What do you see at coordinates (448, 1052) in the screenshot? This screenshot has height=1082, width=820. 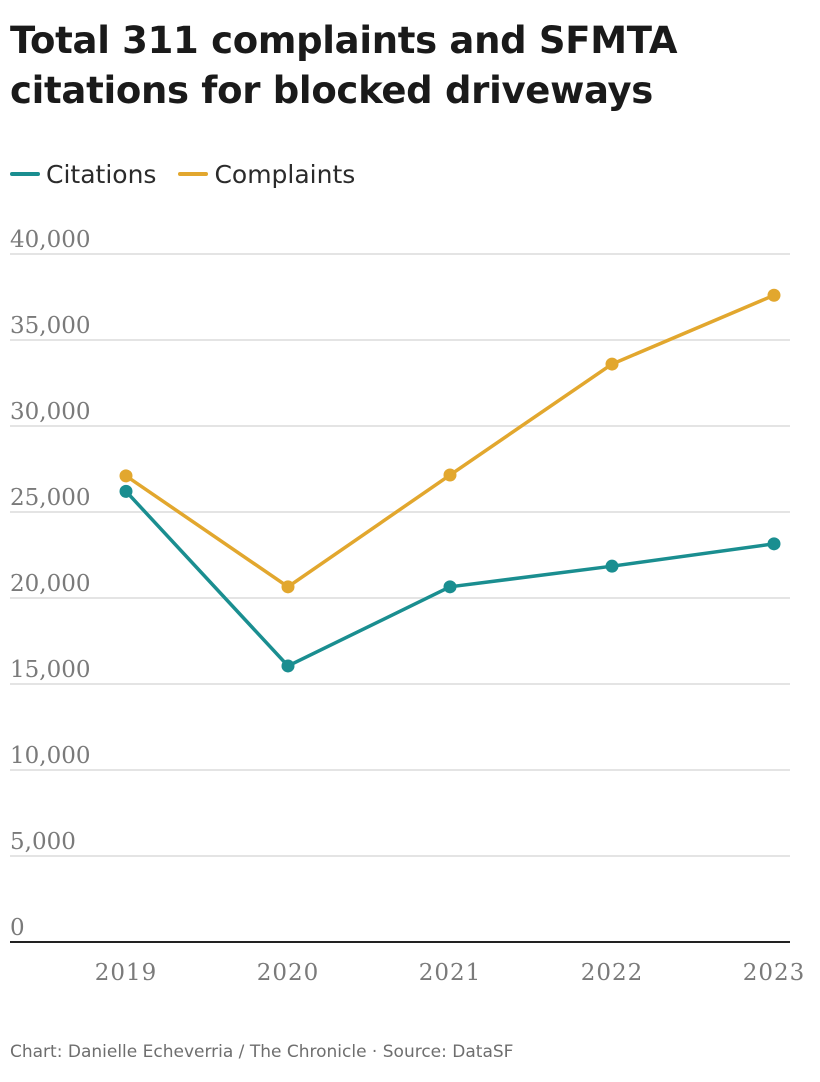 I see `chart-source: Source: DataSF` at bounding box center [448, 1052].